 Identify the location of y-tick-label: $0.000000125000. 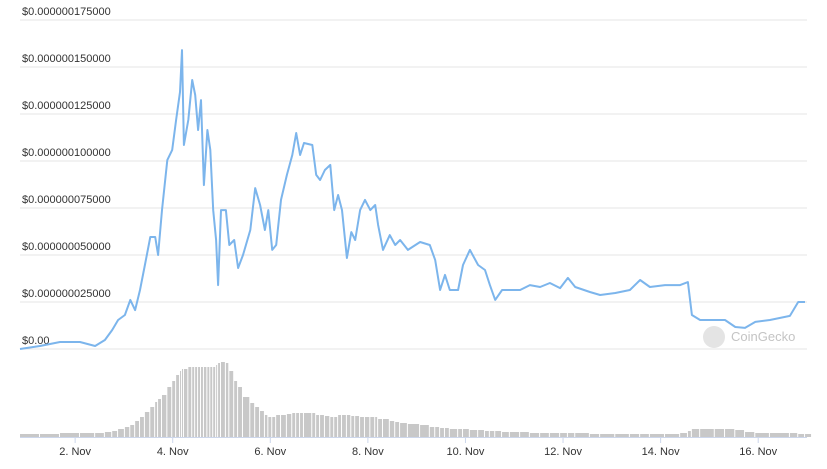
(66, 106).